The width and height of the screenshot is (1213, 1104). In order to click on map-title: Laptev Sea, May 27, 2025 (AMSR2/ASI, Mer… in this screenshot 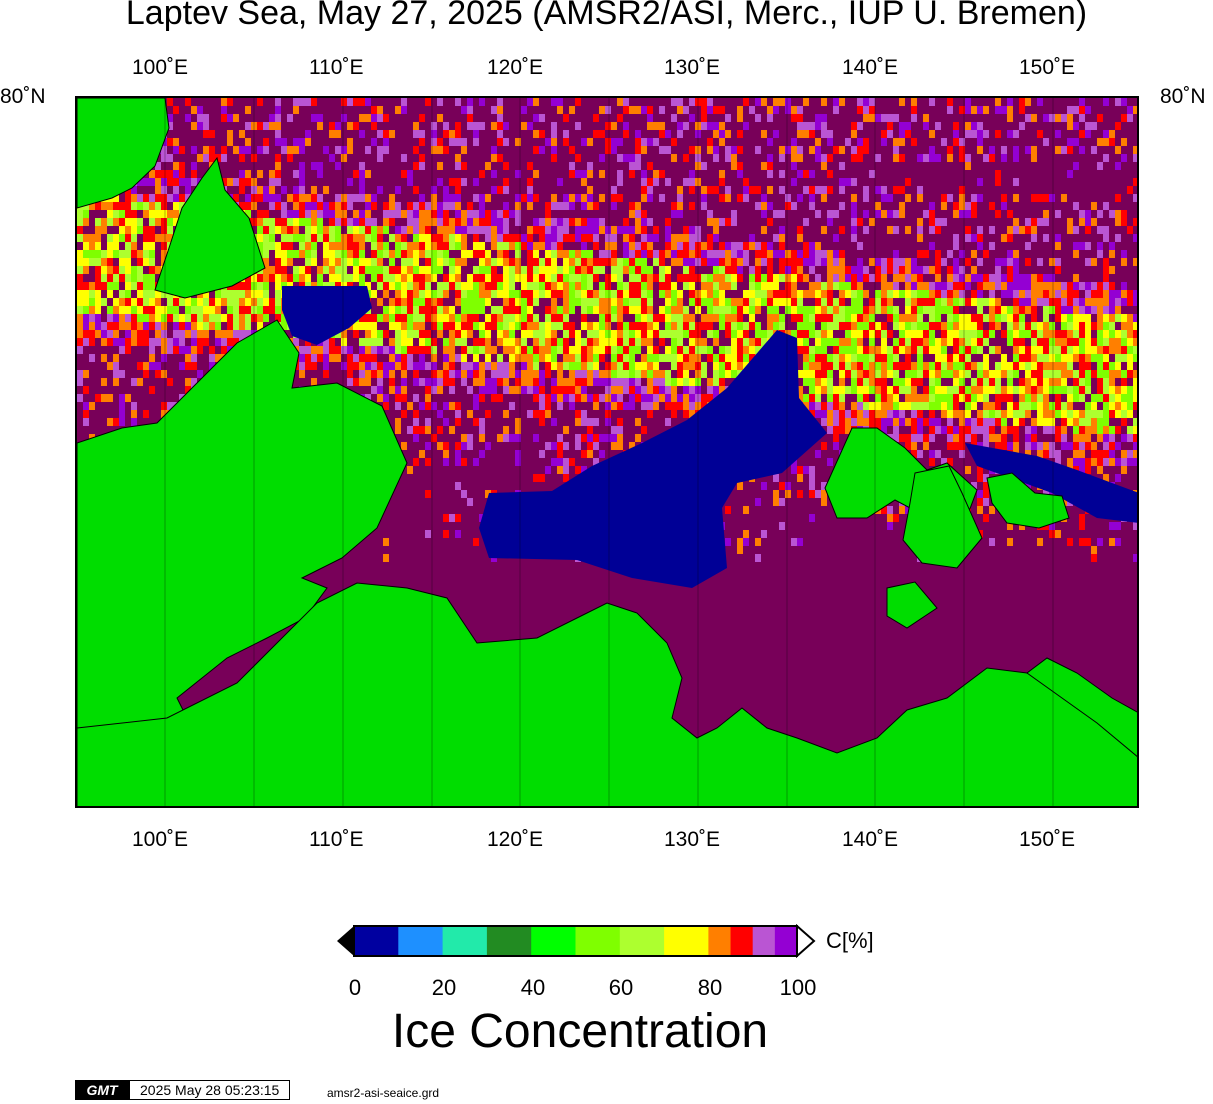, I will do `click(606, 16)`.